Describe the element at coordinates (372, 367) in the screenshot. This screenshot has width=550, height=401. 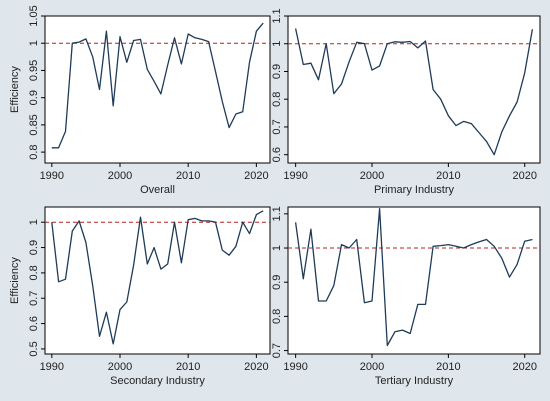
I see `tertiary-industry-xtick-label: 2000` at that location.